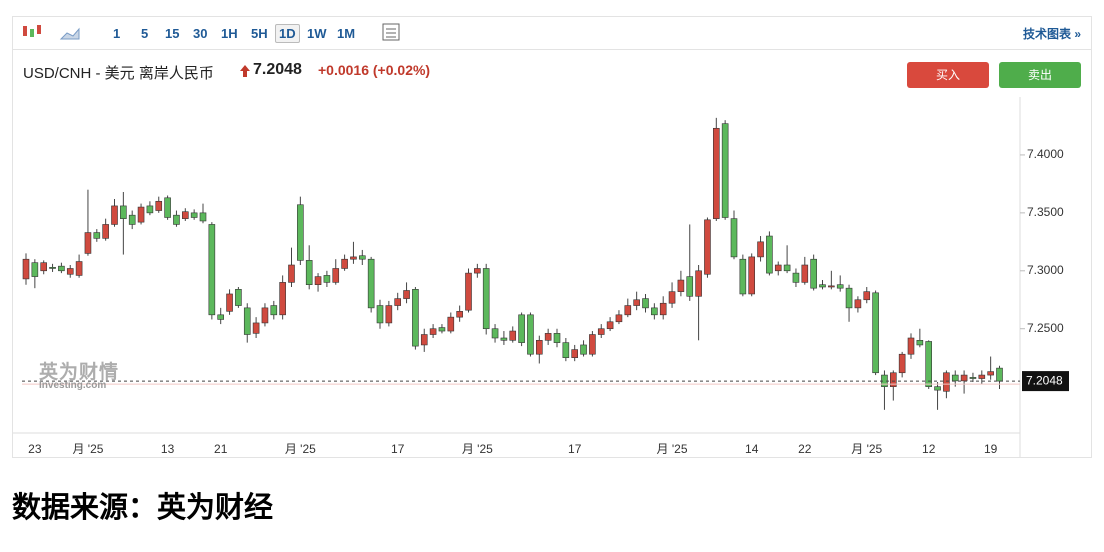 Image resolution: width=1104 pixels, height=552 pixels. What do you see at coordinates (1040, 75) in the screenshot?
I see `sell-button: 卖出` at bounding box center [1040, 75].